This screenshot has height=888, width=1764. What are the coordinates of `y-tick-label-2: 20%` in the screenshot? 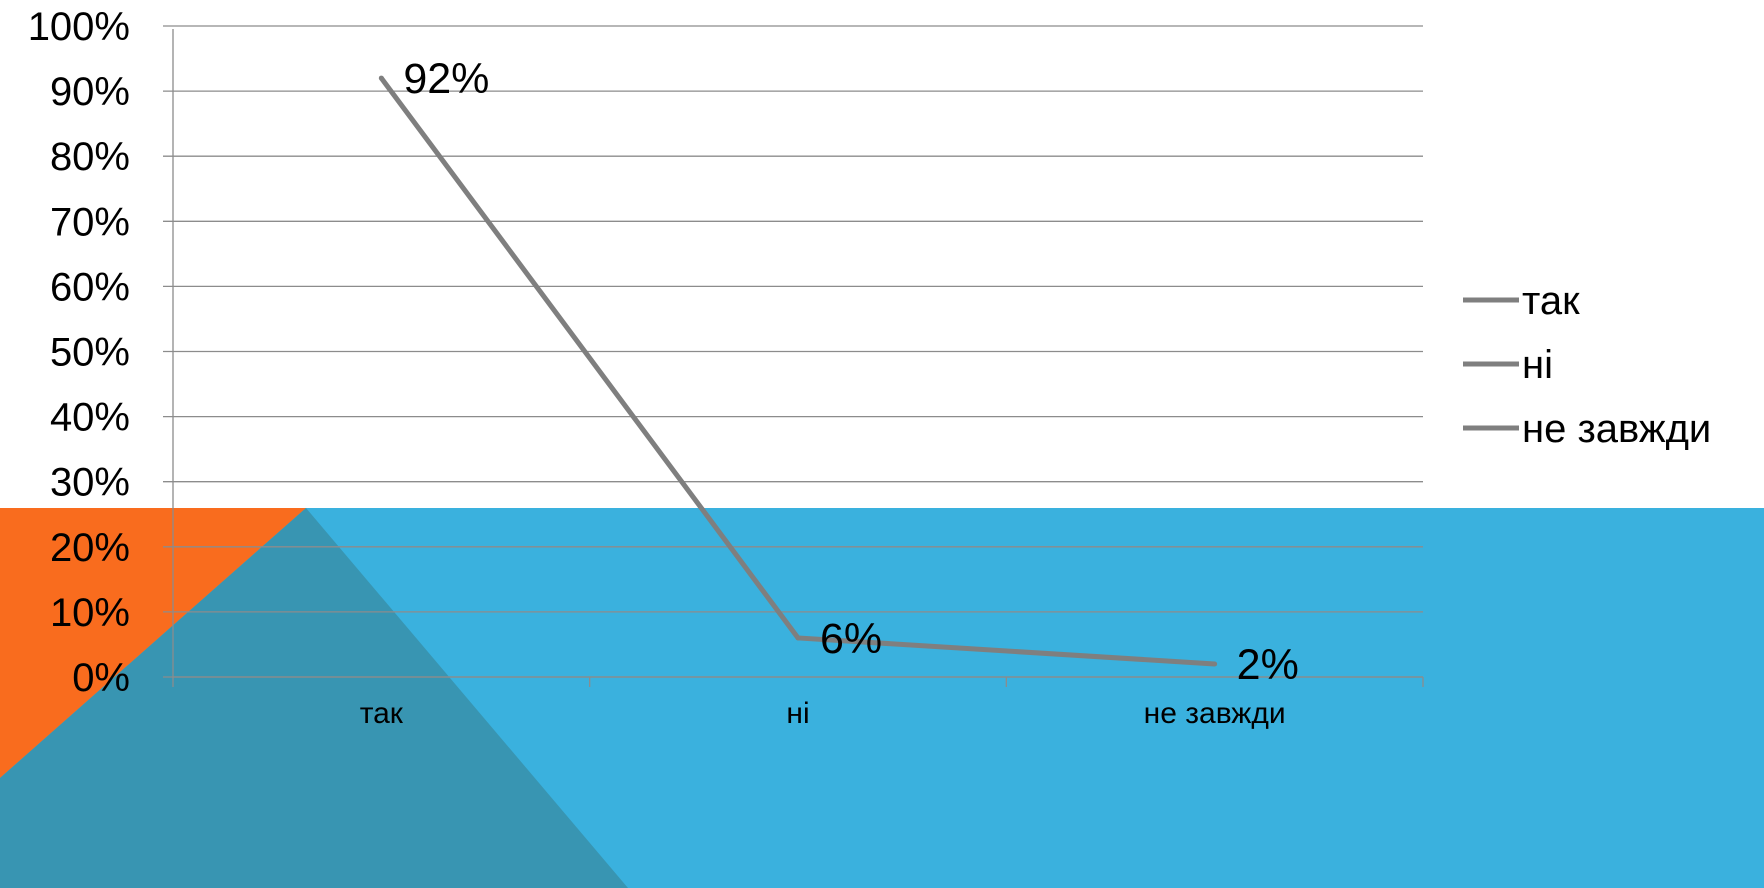 It's located at (90, 548).